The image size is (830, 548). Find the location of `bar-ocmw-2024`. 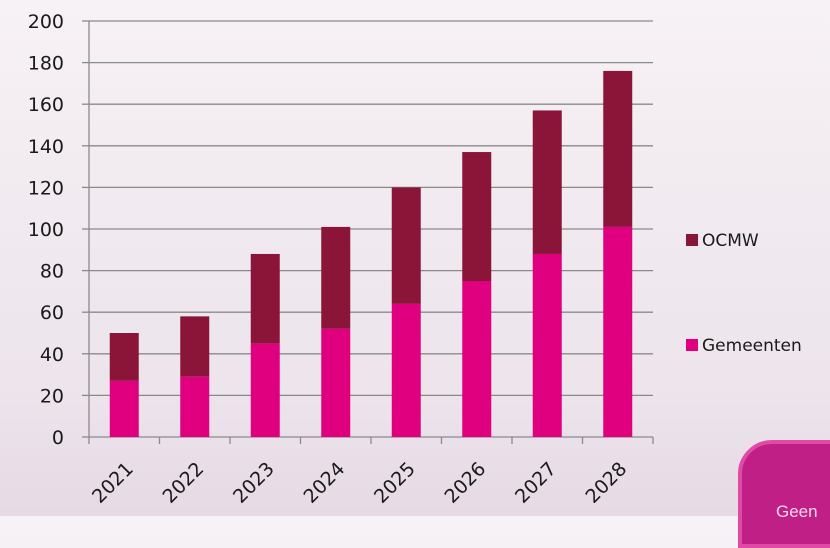

bar-ocmw-2024 is located at coordinates (336, 277).